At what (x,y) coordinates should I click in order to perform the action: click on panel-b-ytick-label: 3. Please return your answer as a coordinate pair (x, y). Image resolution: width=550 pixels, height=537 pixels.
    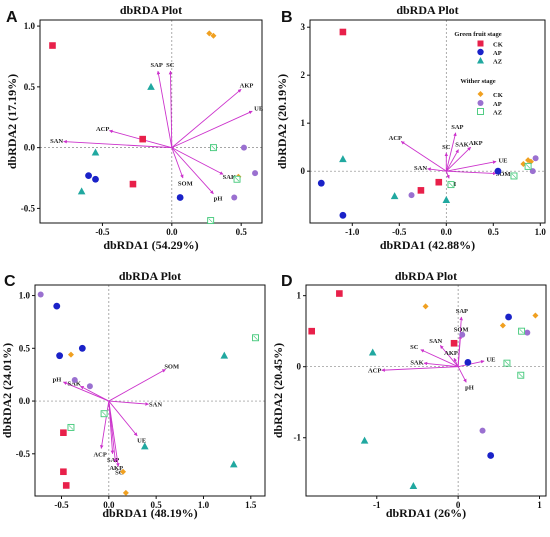
    Looking at the image, I should click on (303, 27).